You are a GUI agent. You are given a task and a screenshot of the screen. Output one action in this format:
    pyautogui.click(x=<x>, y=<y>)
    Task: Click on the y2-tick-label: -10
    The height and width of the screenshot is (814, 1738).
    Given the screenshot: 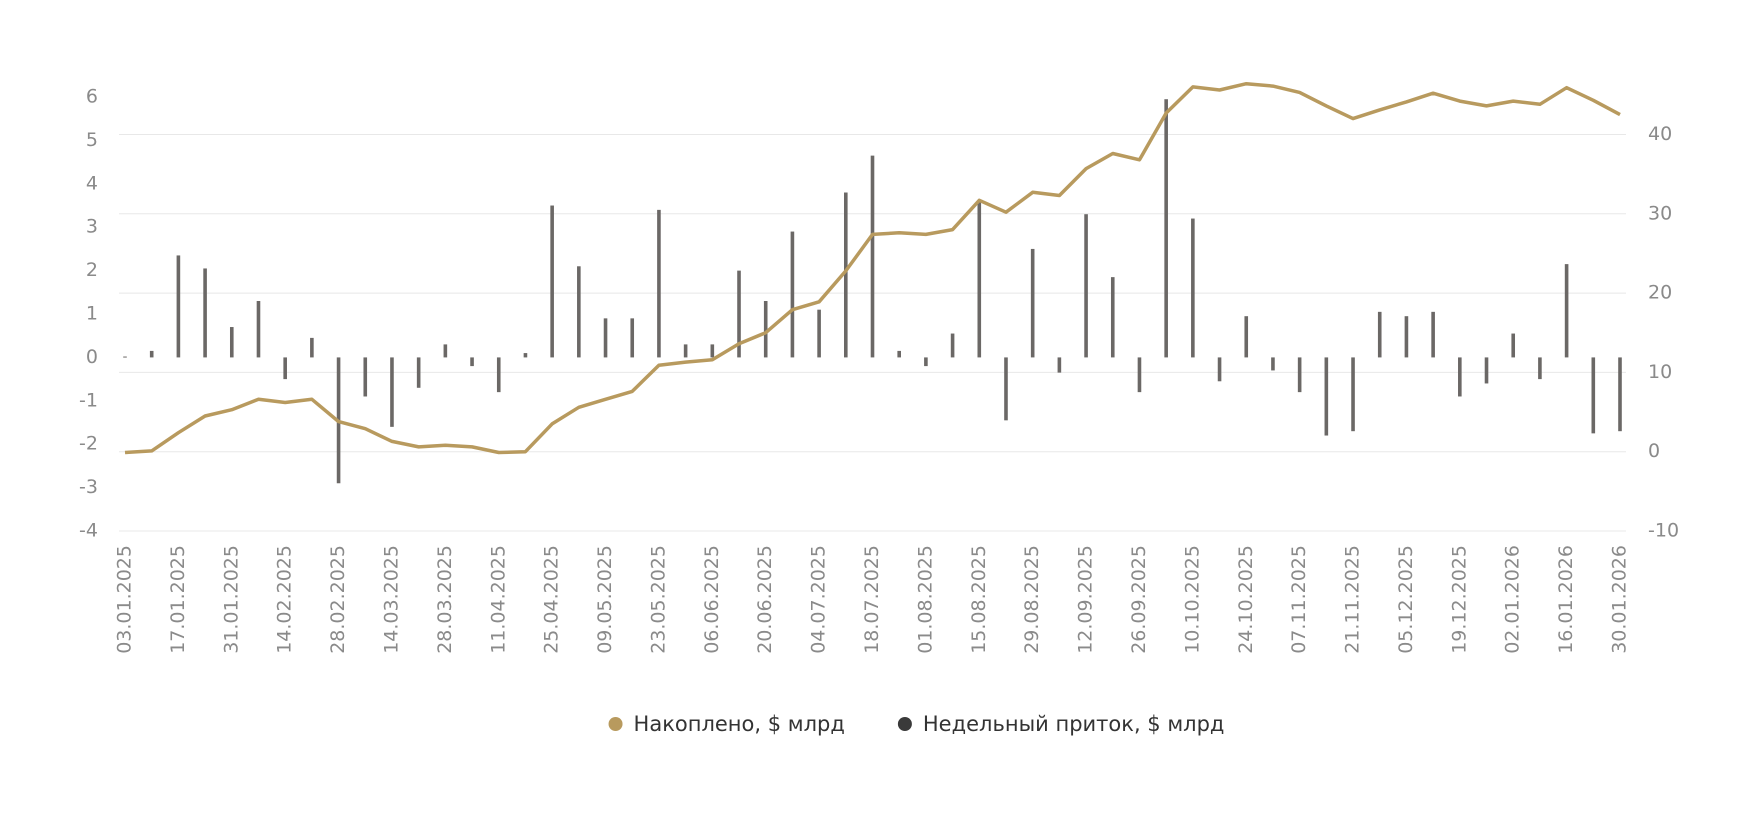 What is the action you would take?
    pyautogui.click(x=1663, y=531)
    